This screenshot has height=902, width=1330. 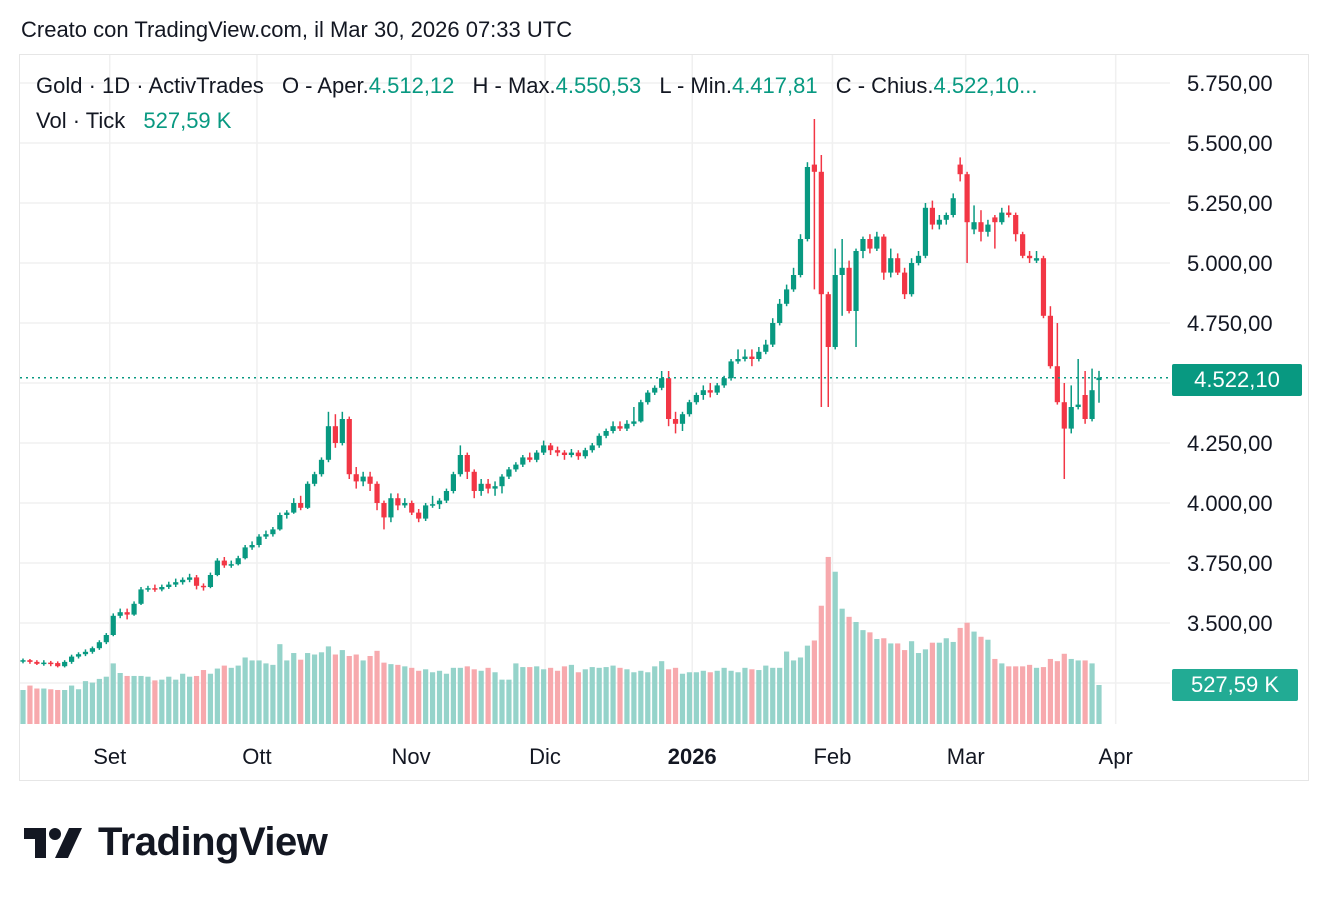 I want to click on volume-label: Vol · Tick, so click(x=81, y=120).